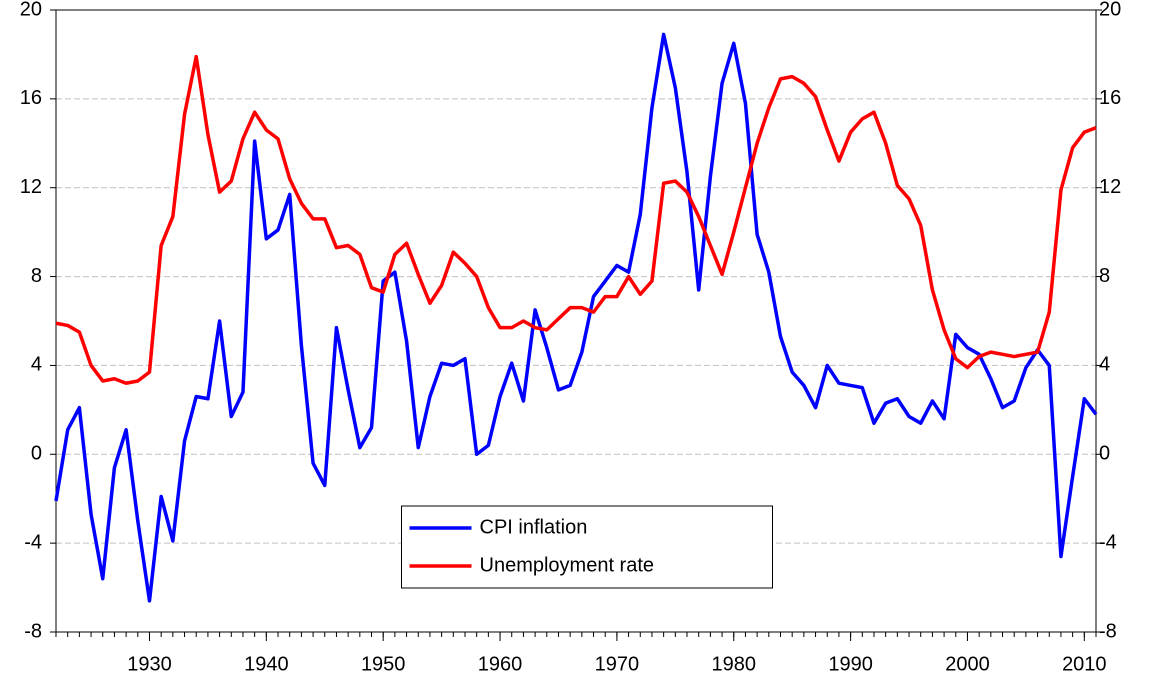  What do you see at coordinates (36, 276) in the screenshot?
I see `y-tick-label: 8` at bounding box center [36, 276].